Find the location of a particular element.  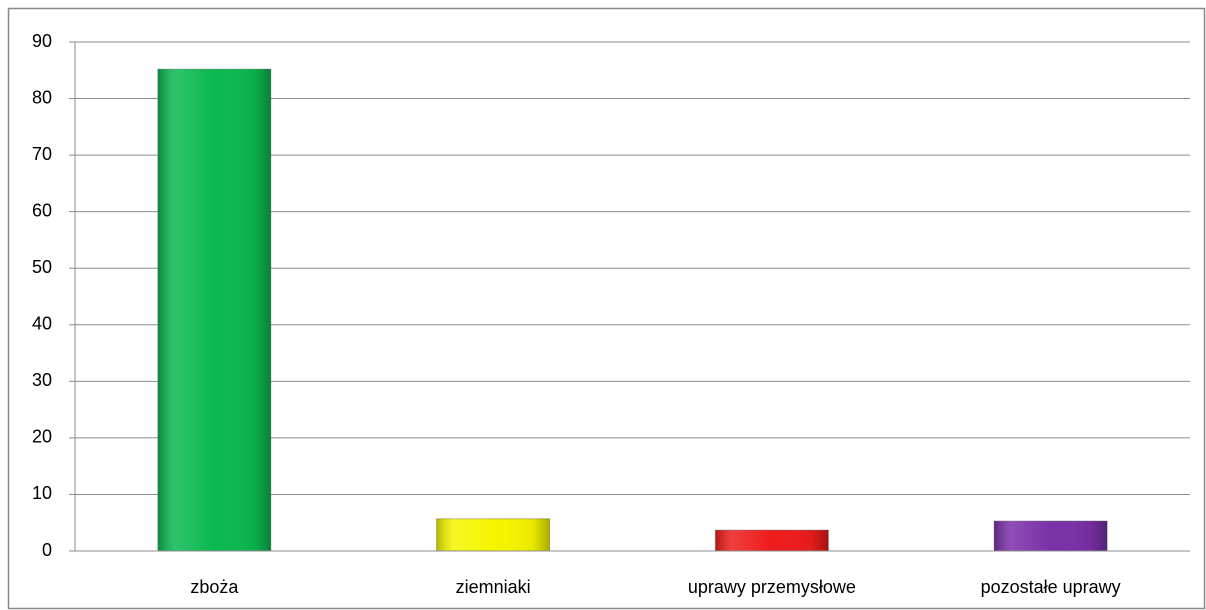

y-tick-label: 10 is located at coordinates (42, 493).